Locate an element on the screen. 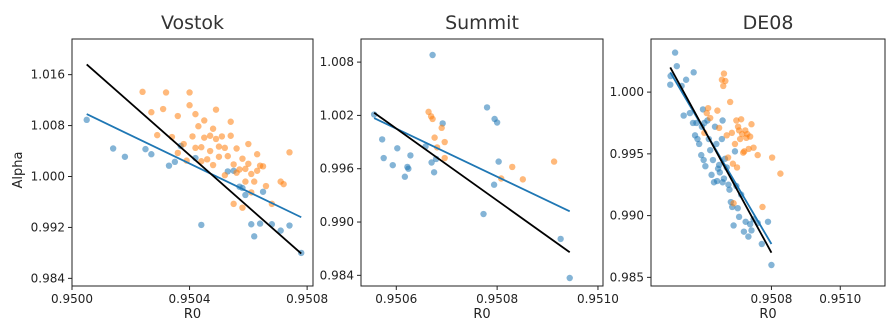  x-axis-label-summit: R0 is located at coordinates (481, 313).